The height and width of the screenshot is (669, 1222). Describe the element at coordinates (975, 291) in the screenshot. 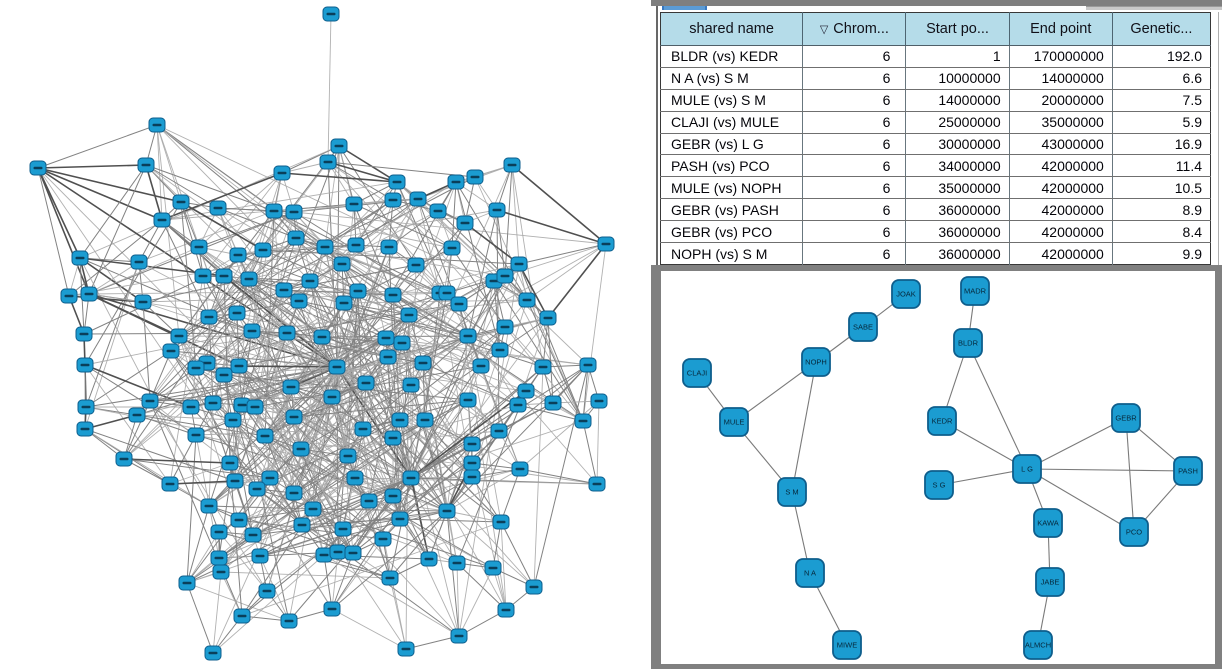

I see `network-node-madr: MADR` at that location.